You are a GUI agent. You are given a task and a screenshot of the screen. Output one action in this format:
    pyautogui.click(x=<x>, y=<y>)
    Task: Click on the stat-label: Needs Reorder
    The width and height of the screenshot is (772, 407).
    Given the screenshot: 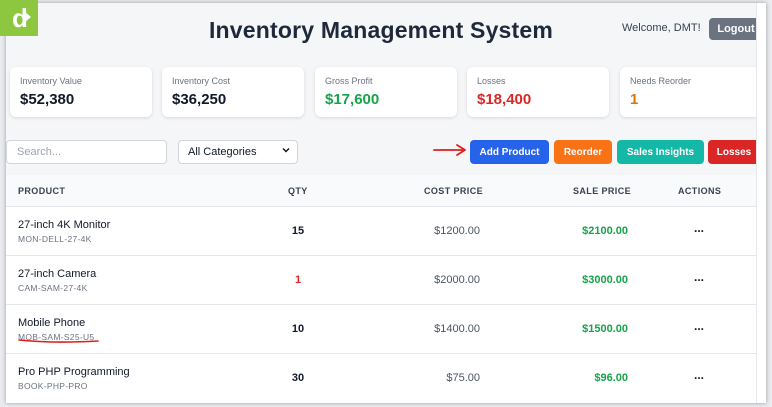 What is the action you would take?
    pyautogui.click(x=693, y=81)
    